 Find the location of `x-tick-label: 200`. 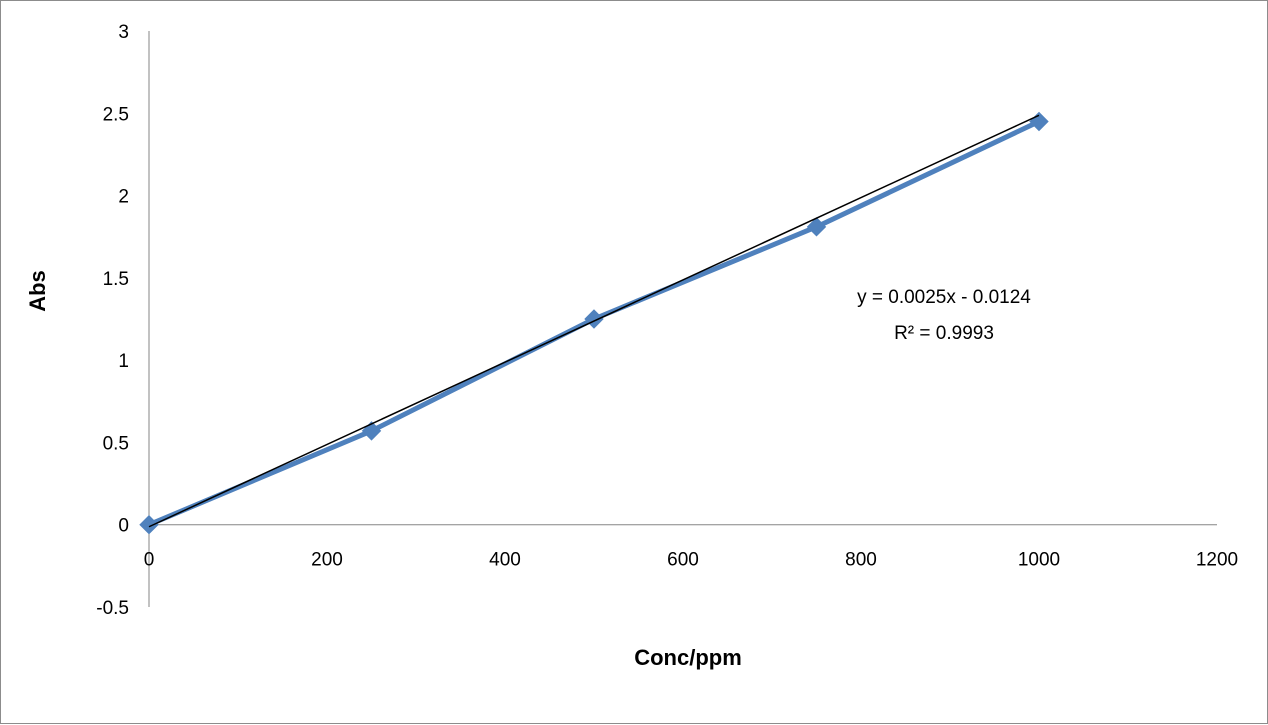

x-tick-label: 200 is located at coordinates (327, 560).